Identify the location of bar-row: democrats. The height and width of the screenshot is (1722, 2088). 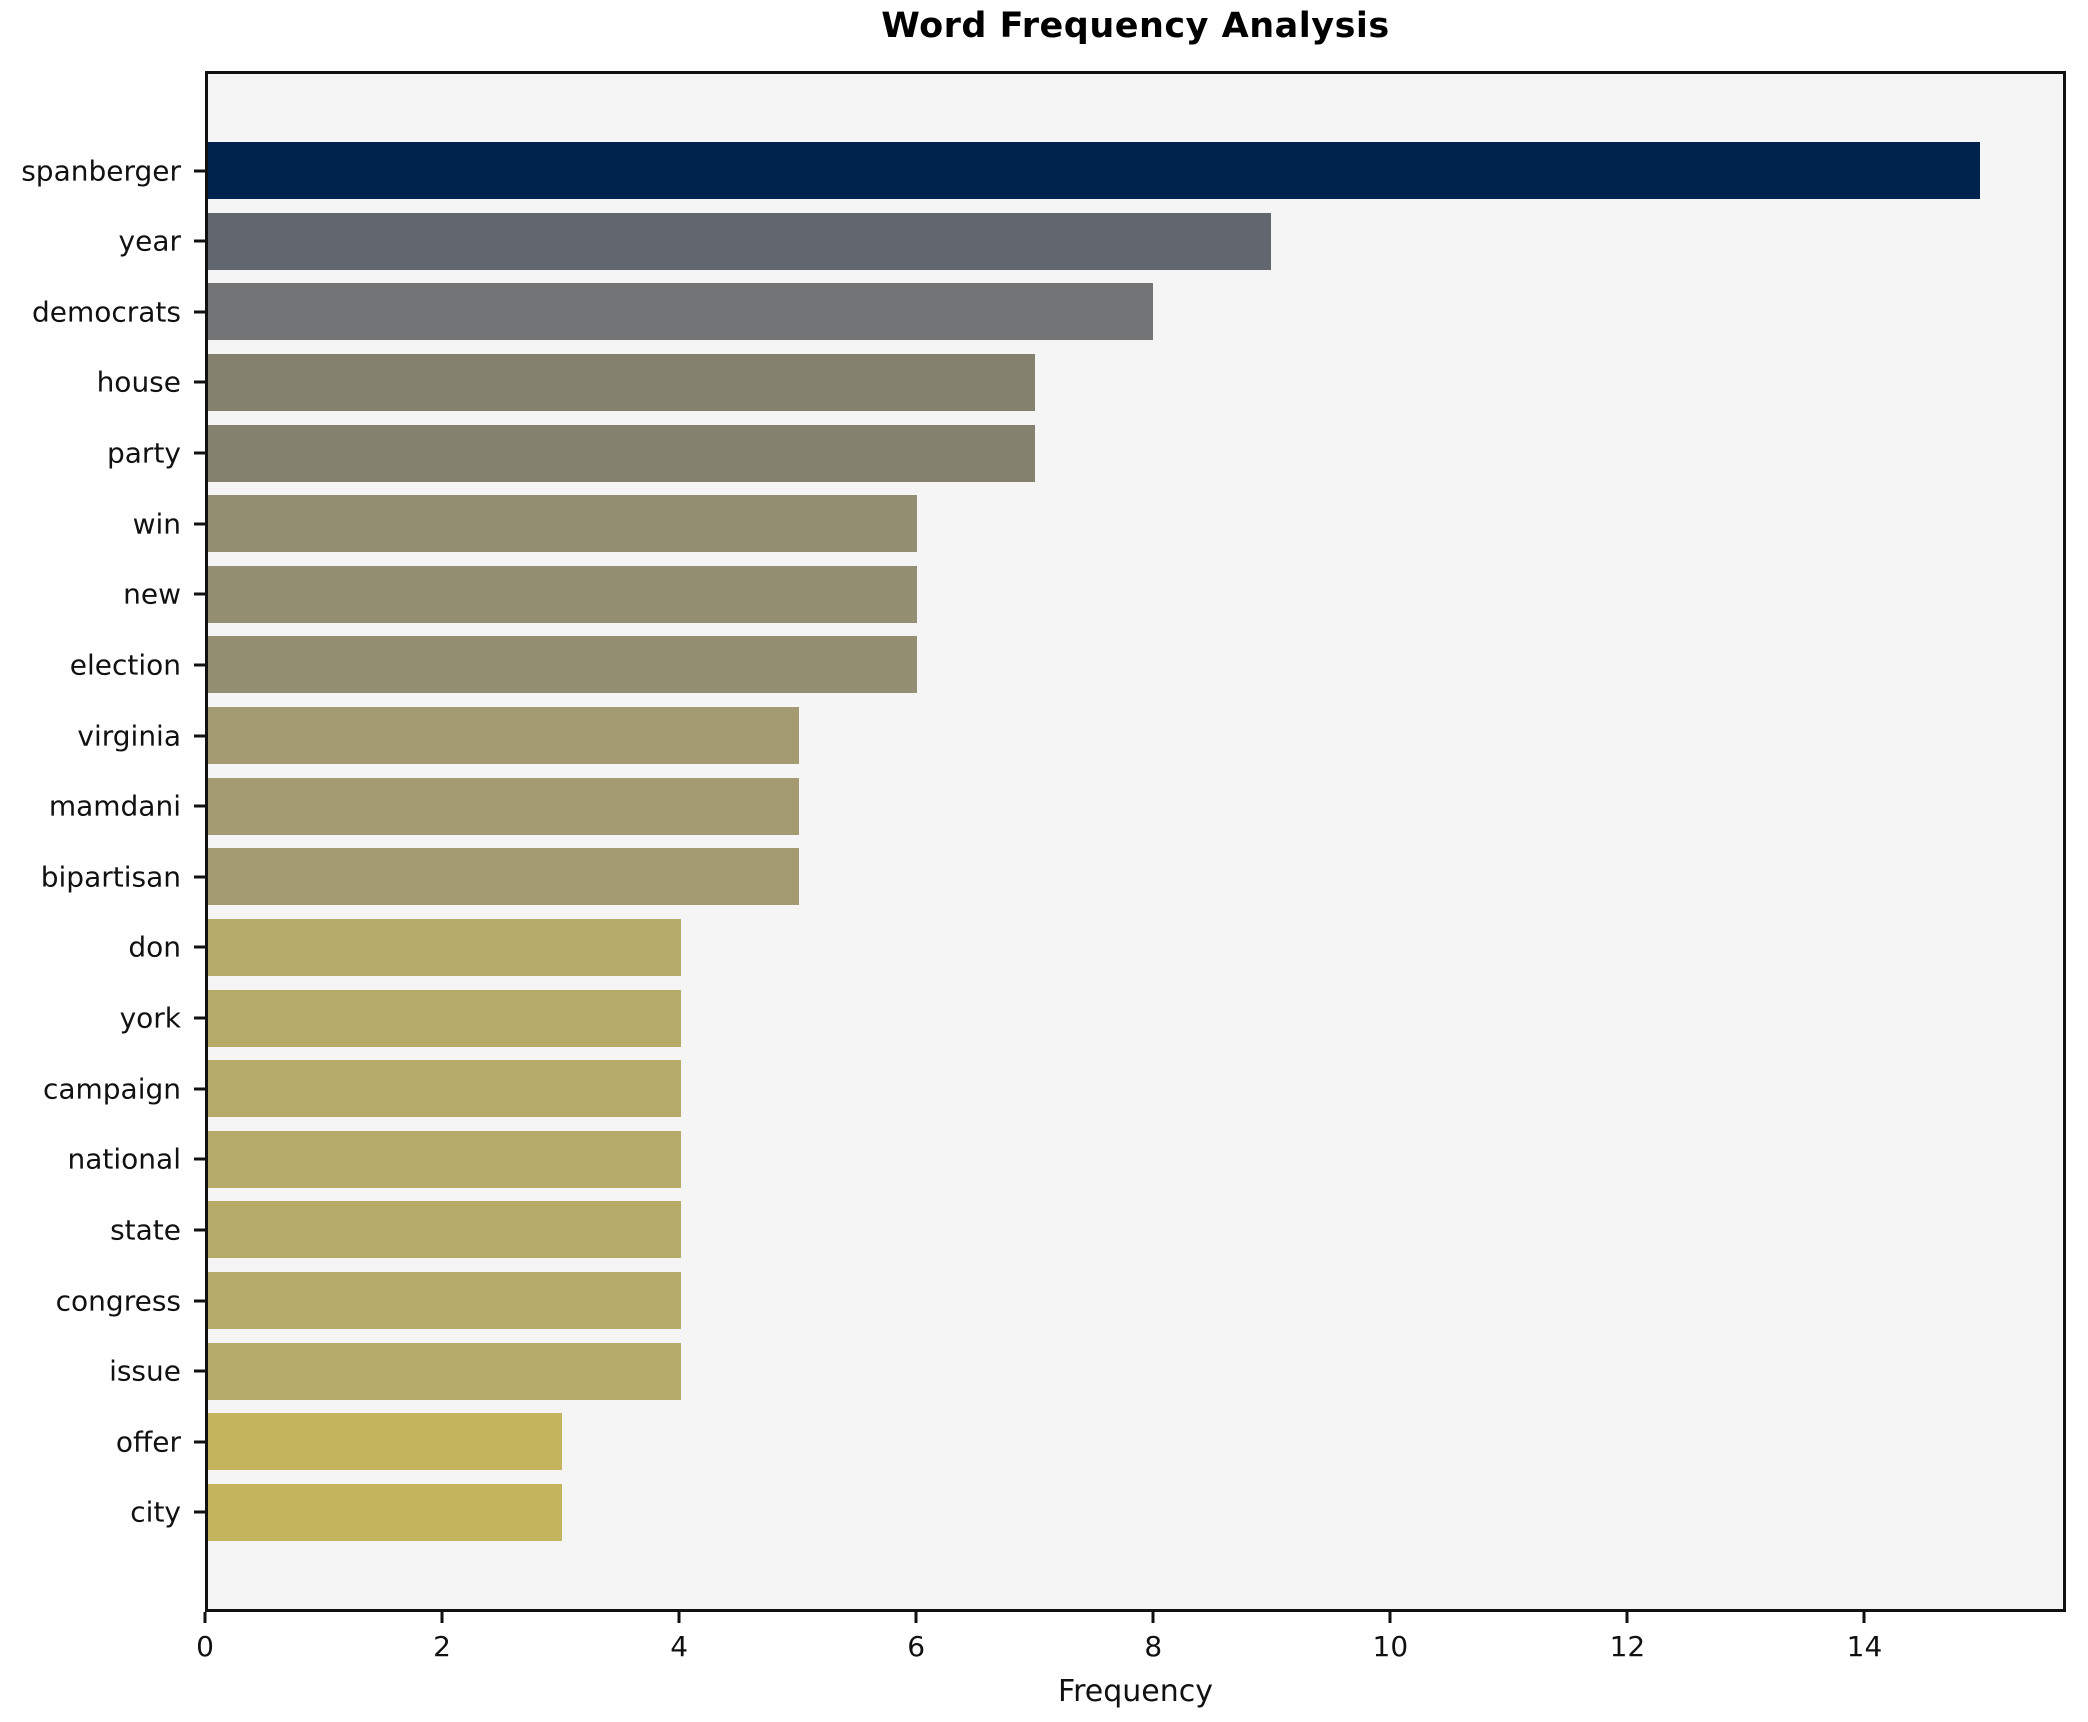
(1047, 312).